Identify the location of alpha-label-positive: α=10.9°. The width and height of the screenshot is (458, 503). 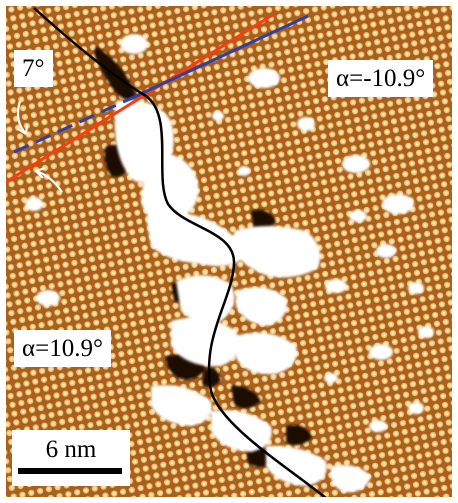
(62, 348).